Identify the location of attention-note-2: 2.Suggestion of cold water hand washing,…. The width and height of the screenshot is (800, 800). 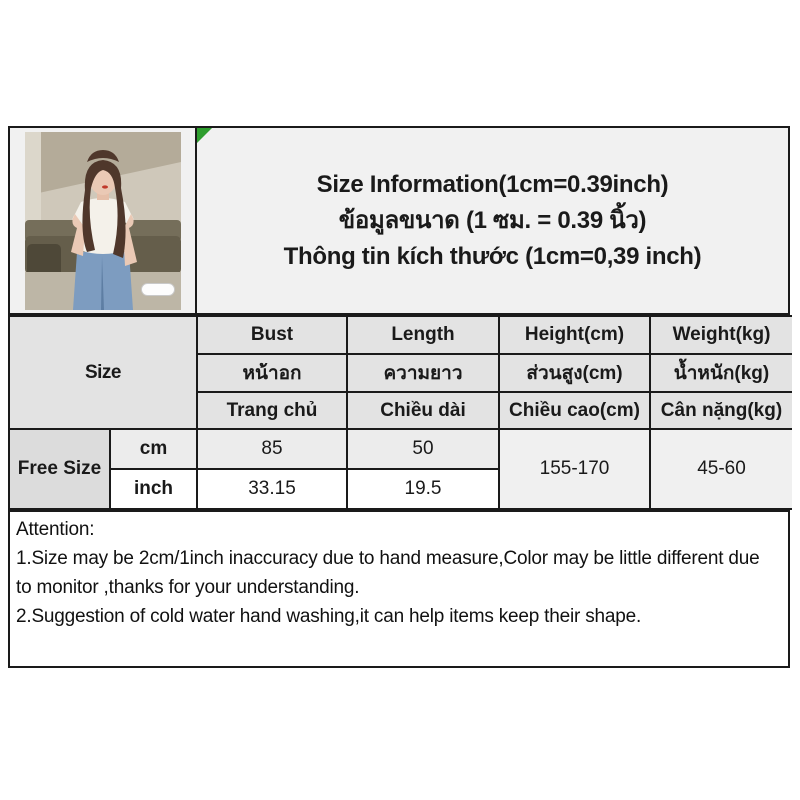
(329, 616).